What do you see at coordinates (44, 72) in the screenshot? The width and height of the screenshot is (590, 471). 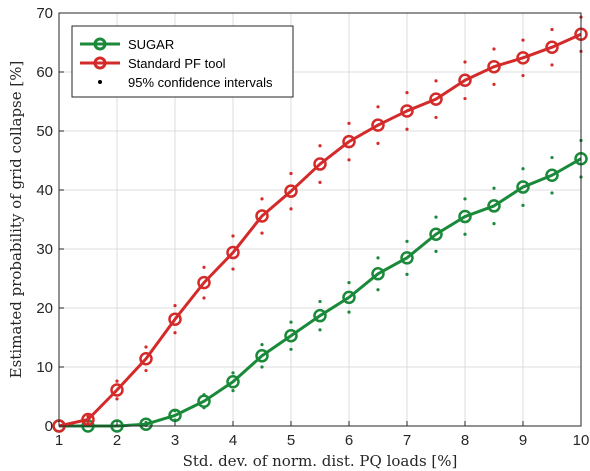 I see `y-tick-label: 60` at bounding box center [44, 72].